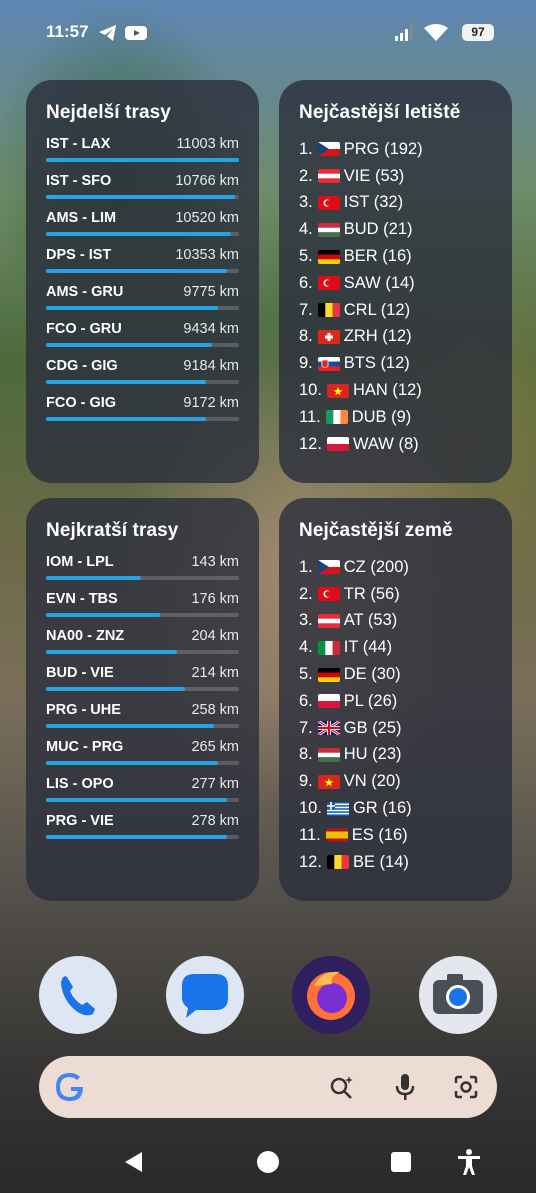 This screenshot has width=536, height=1193. What do you see at coordinates (395, 647) in the screenshot?
I see `ranking-row: 4. IT (44)` at bounding box center [395, 647].